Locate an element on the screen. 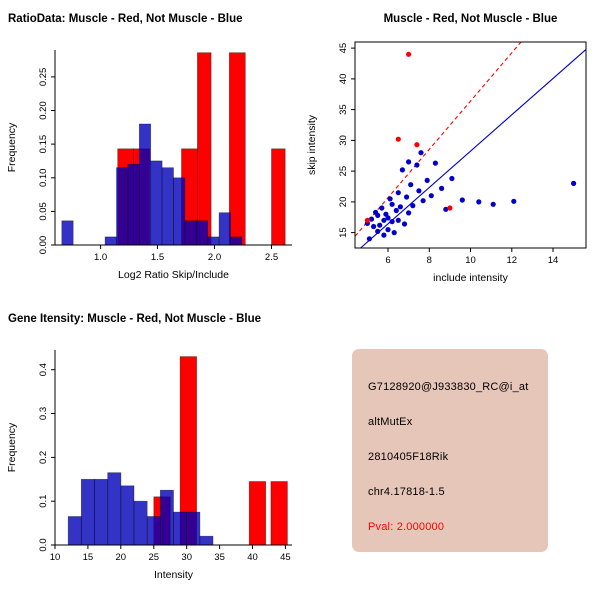  event-type-text: altMutEx is located at coordinates (390, 422).